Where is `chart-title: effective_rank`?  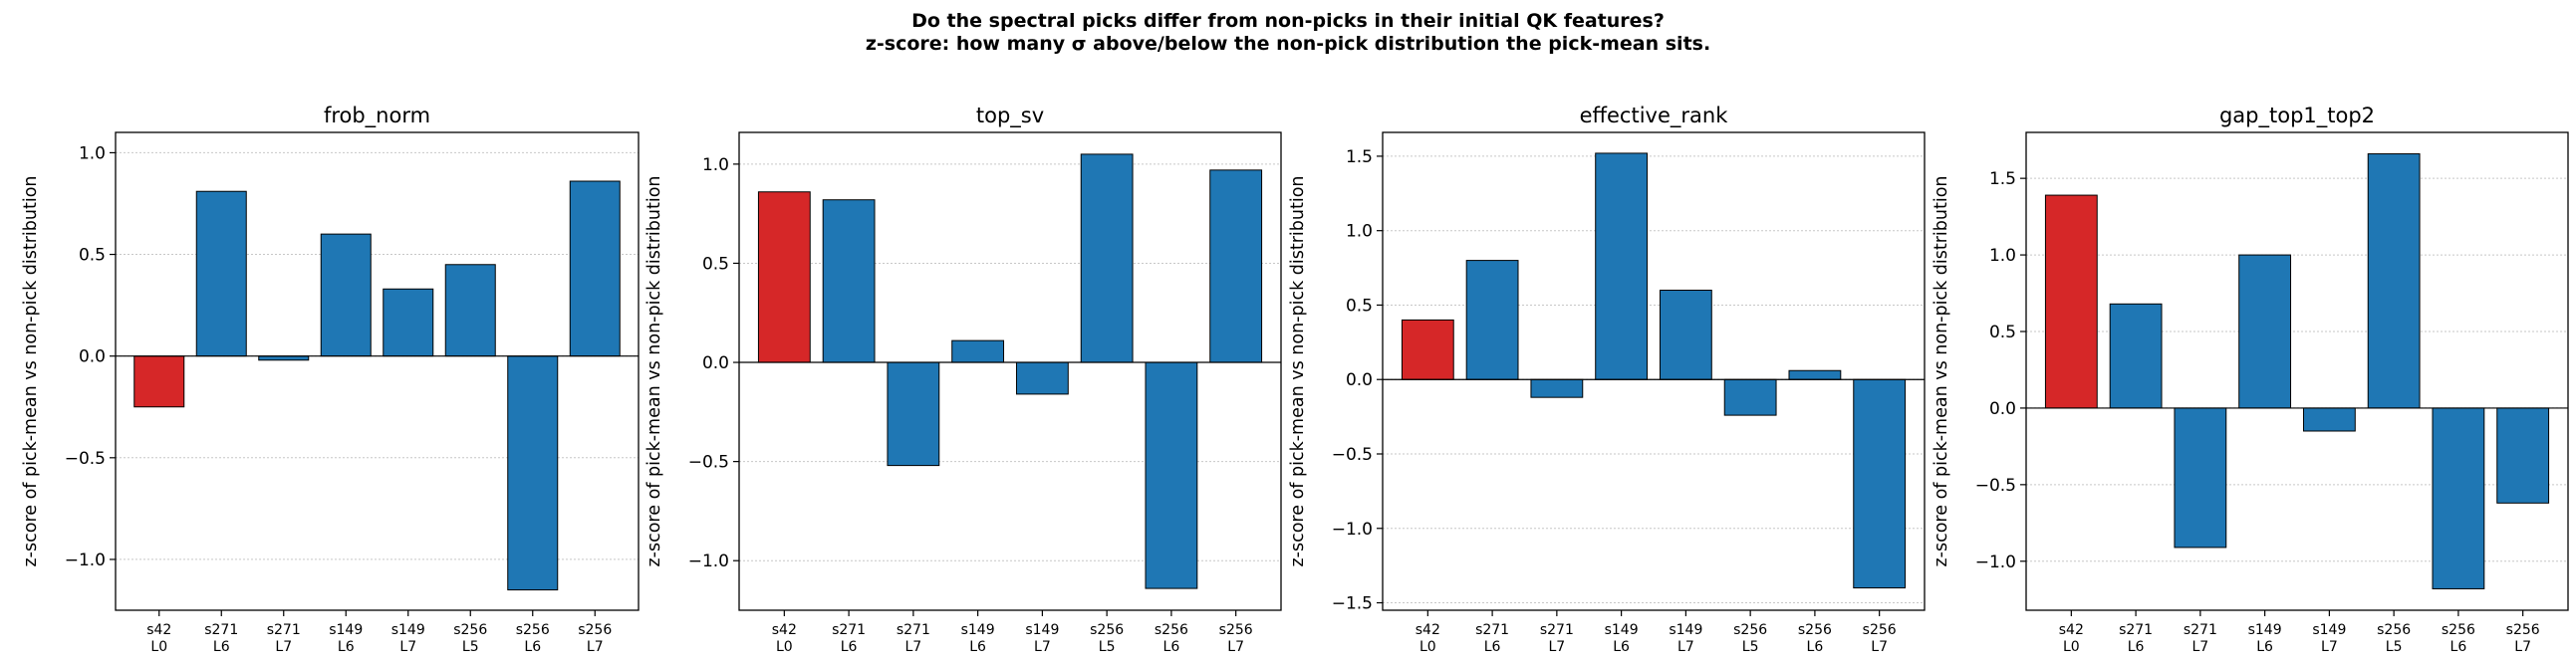
chart-title: effective_rank is located at coordinates (1654, 116).